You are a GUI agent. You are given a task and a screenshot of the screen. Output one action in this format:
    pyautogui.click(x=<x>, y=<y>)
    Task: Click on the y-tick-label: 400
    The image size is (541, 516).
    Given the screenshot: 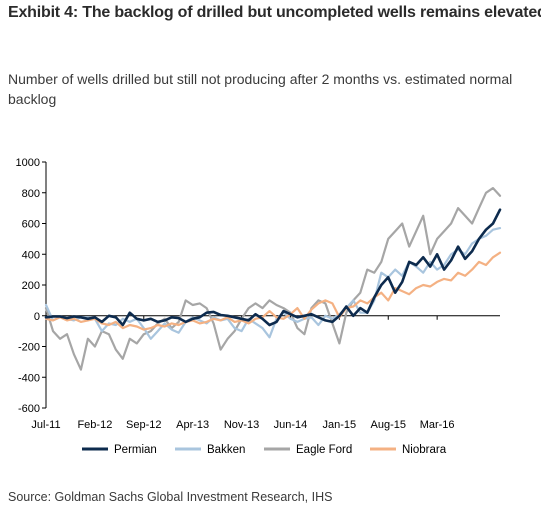 What is the action you would take?
    pyautogui.click(x=31, y=255)
    